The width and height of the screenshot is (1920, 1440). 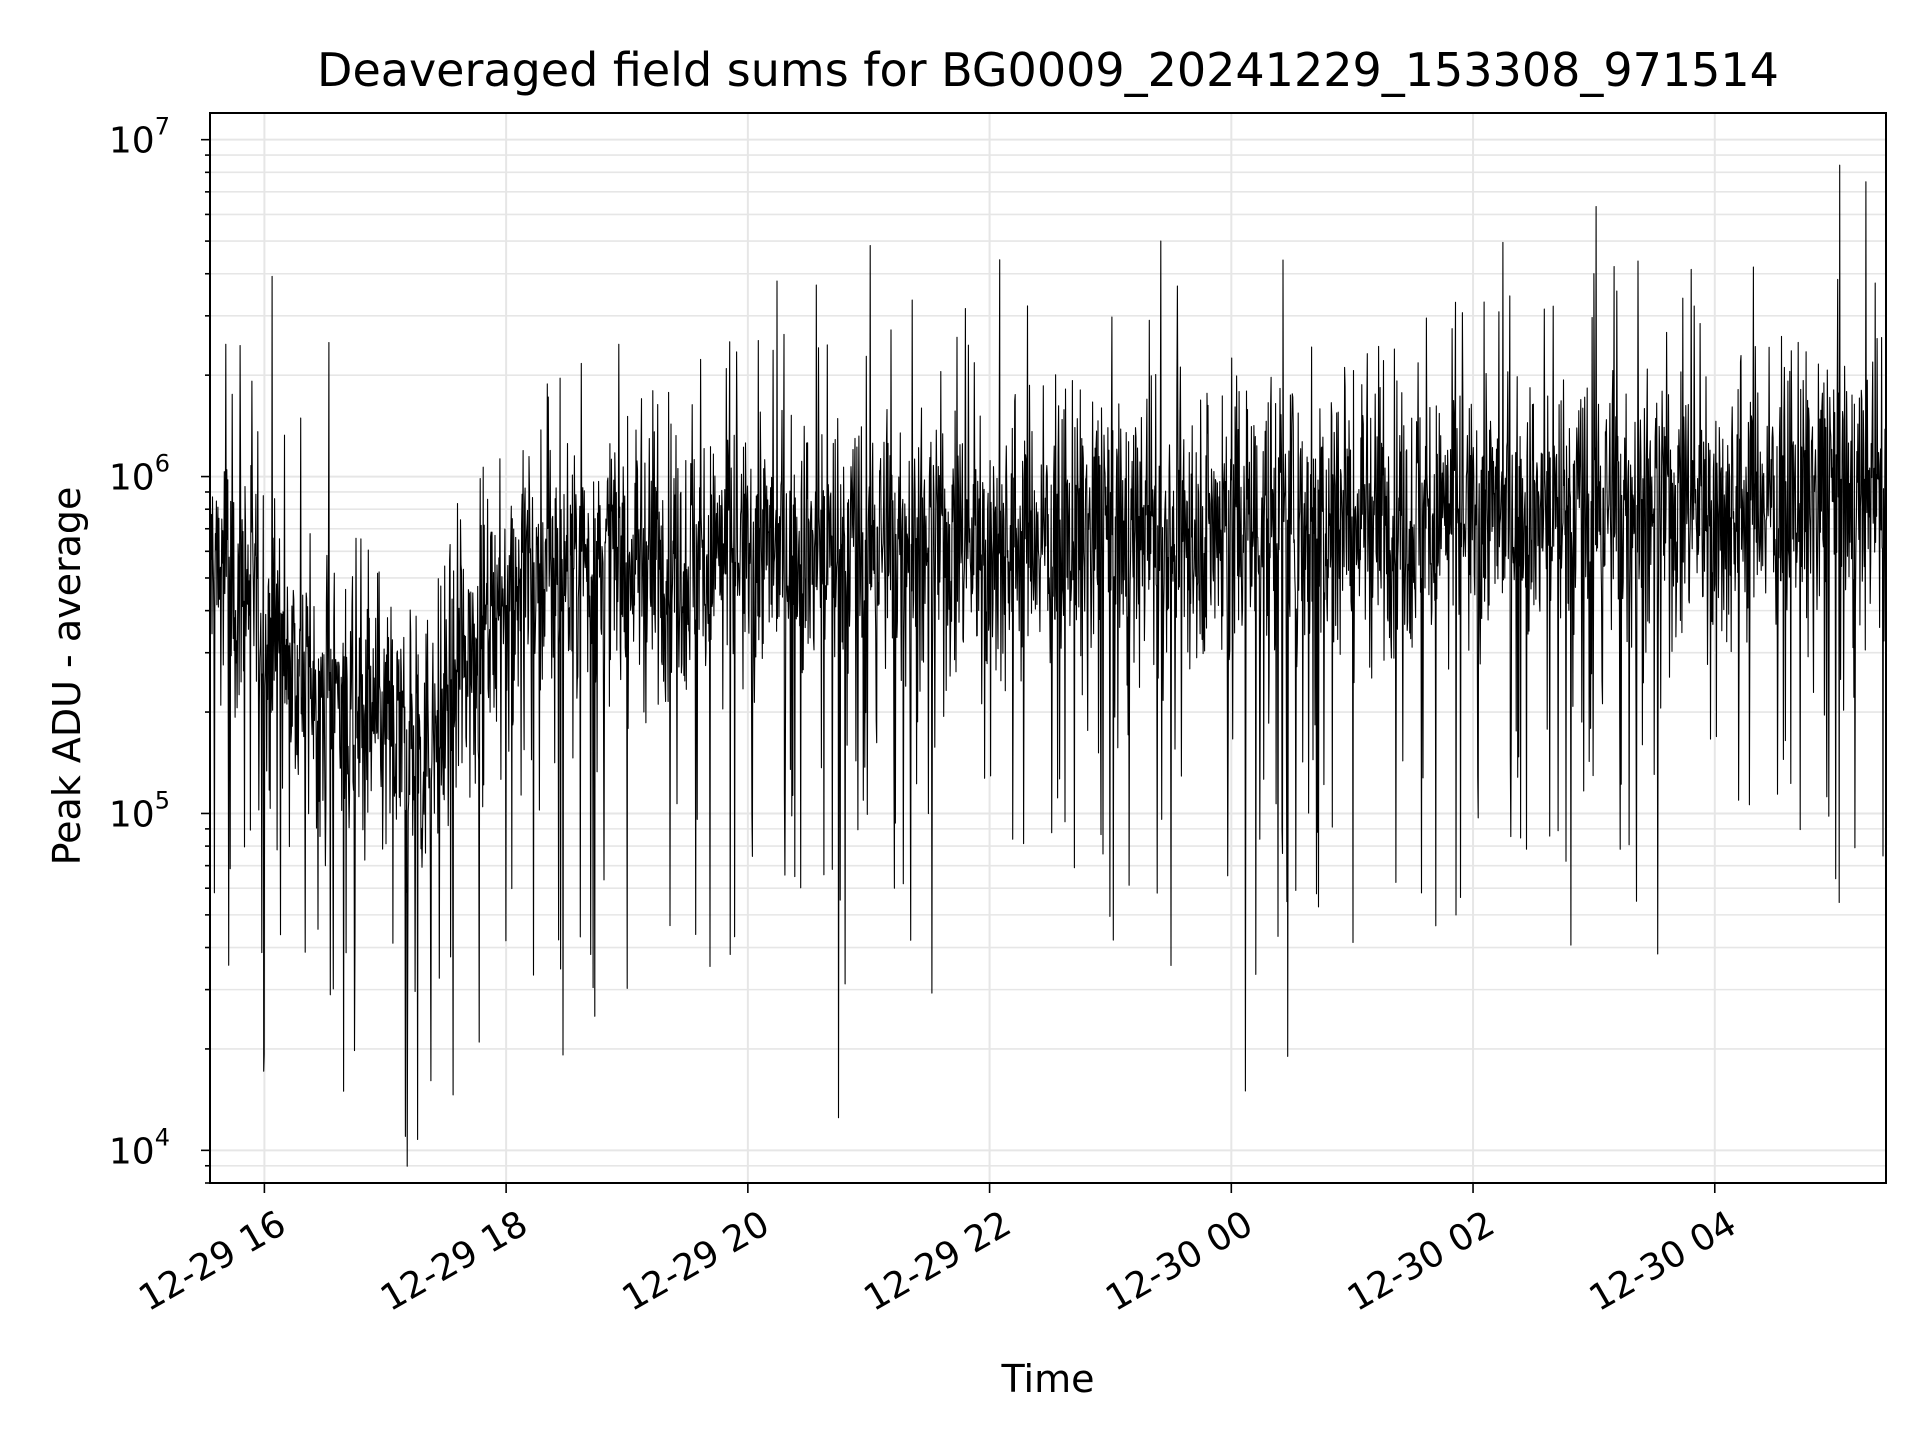 I want to click on y-tick-label: 10⁶, so click(x=139, y=474).